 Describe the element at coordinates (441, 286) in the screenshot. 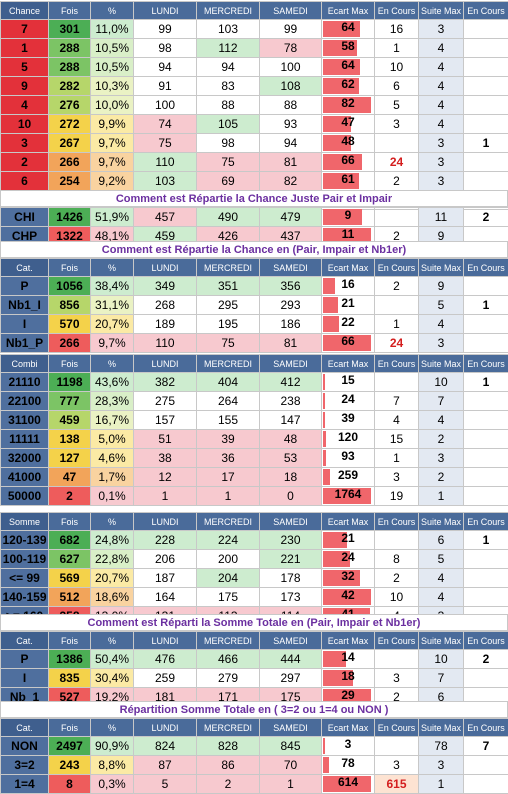

I see `suite-max-cell: 9` at that location.